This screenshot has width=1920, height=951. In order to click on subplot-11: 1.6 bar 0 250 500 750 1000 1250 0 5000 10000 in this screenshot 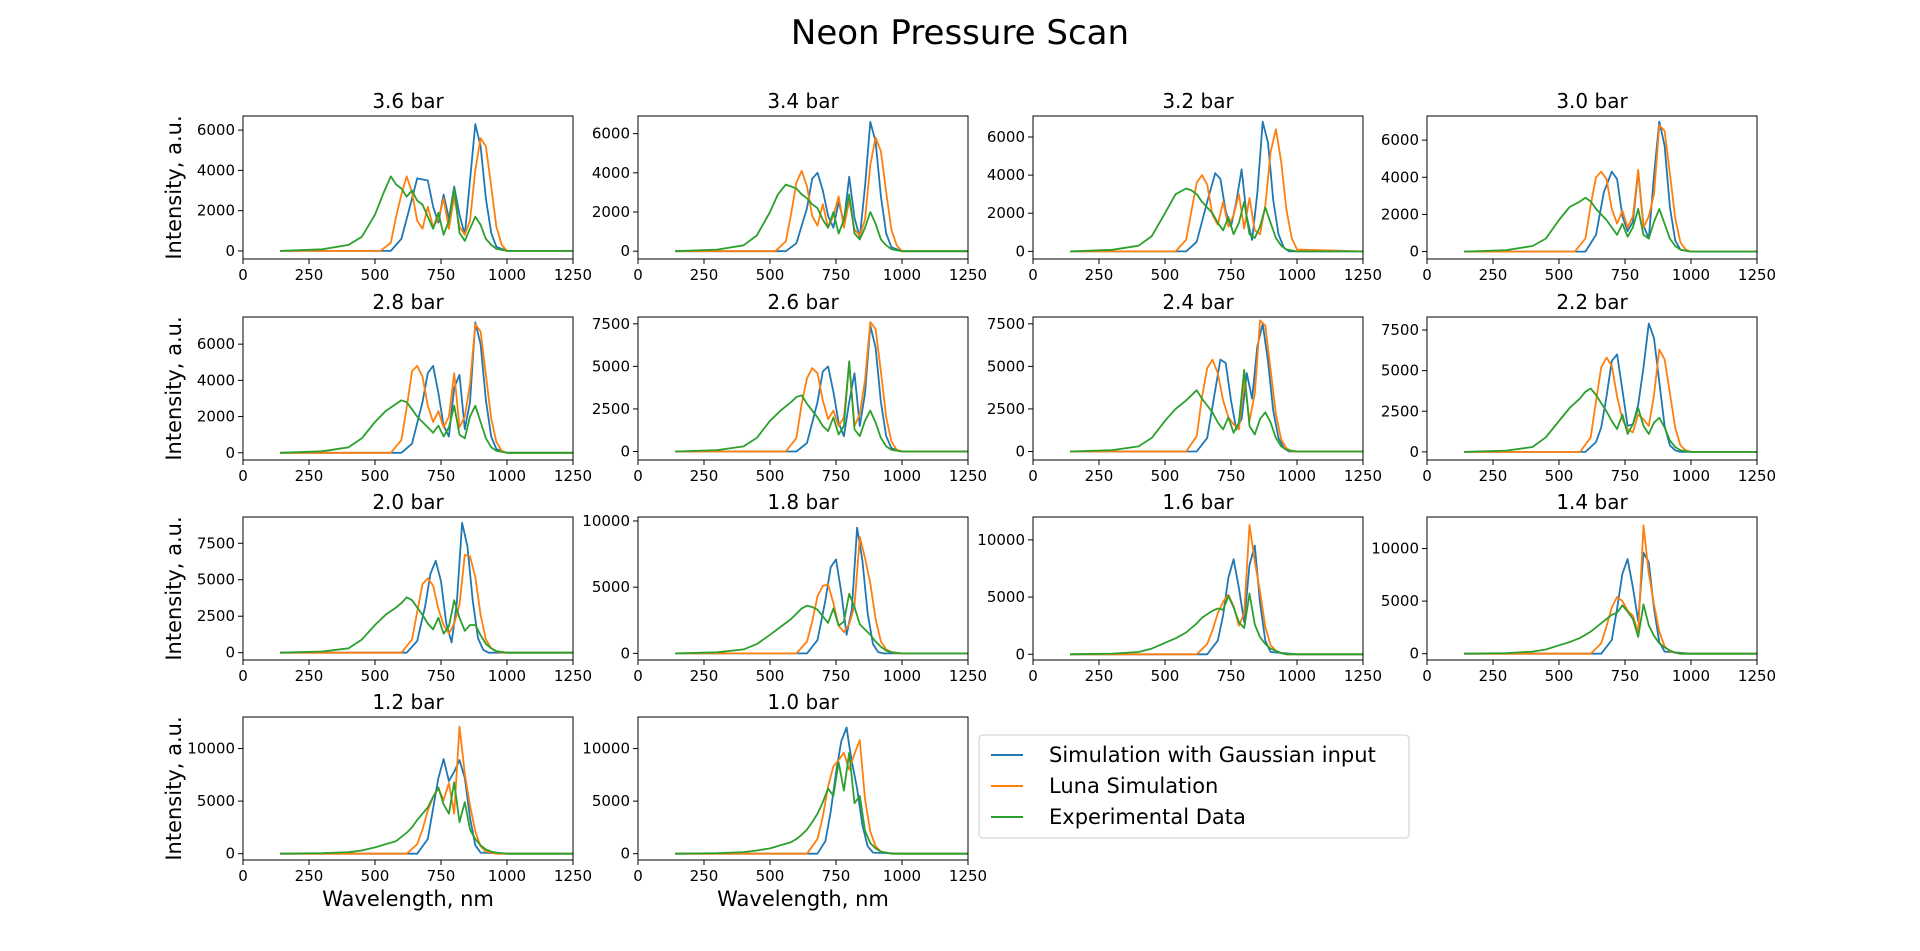, I will do `click(1179, 587)`.